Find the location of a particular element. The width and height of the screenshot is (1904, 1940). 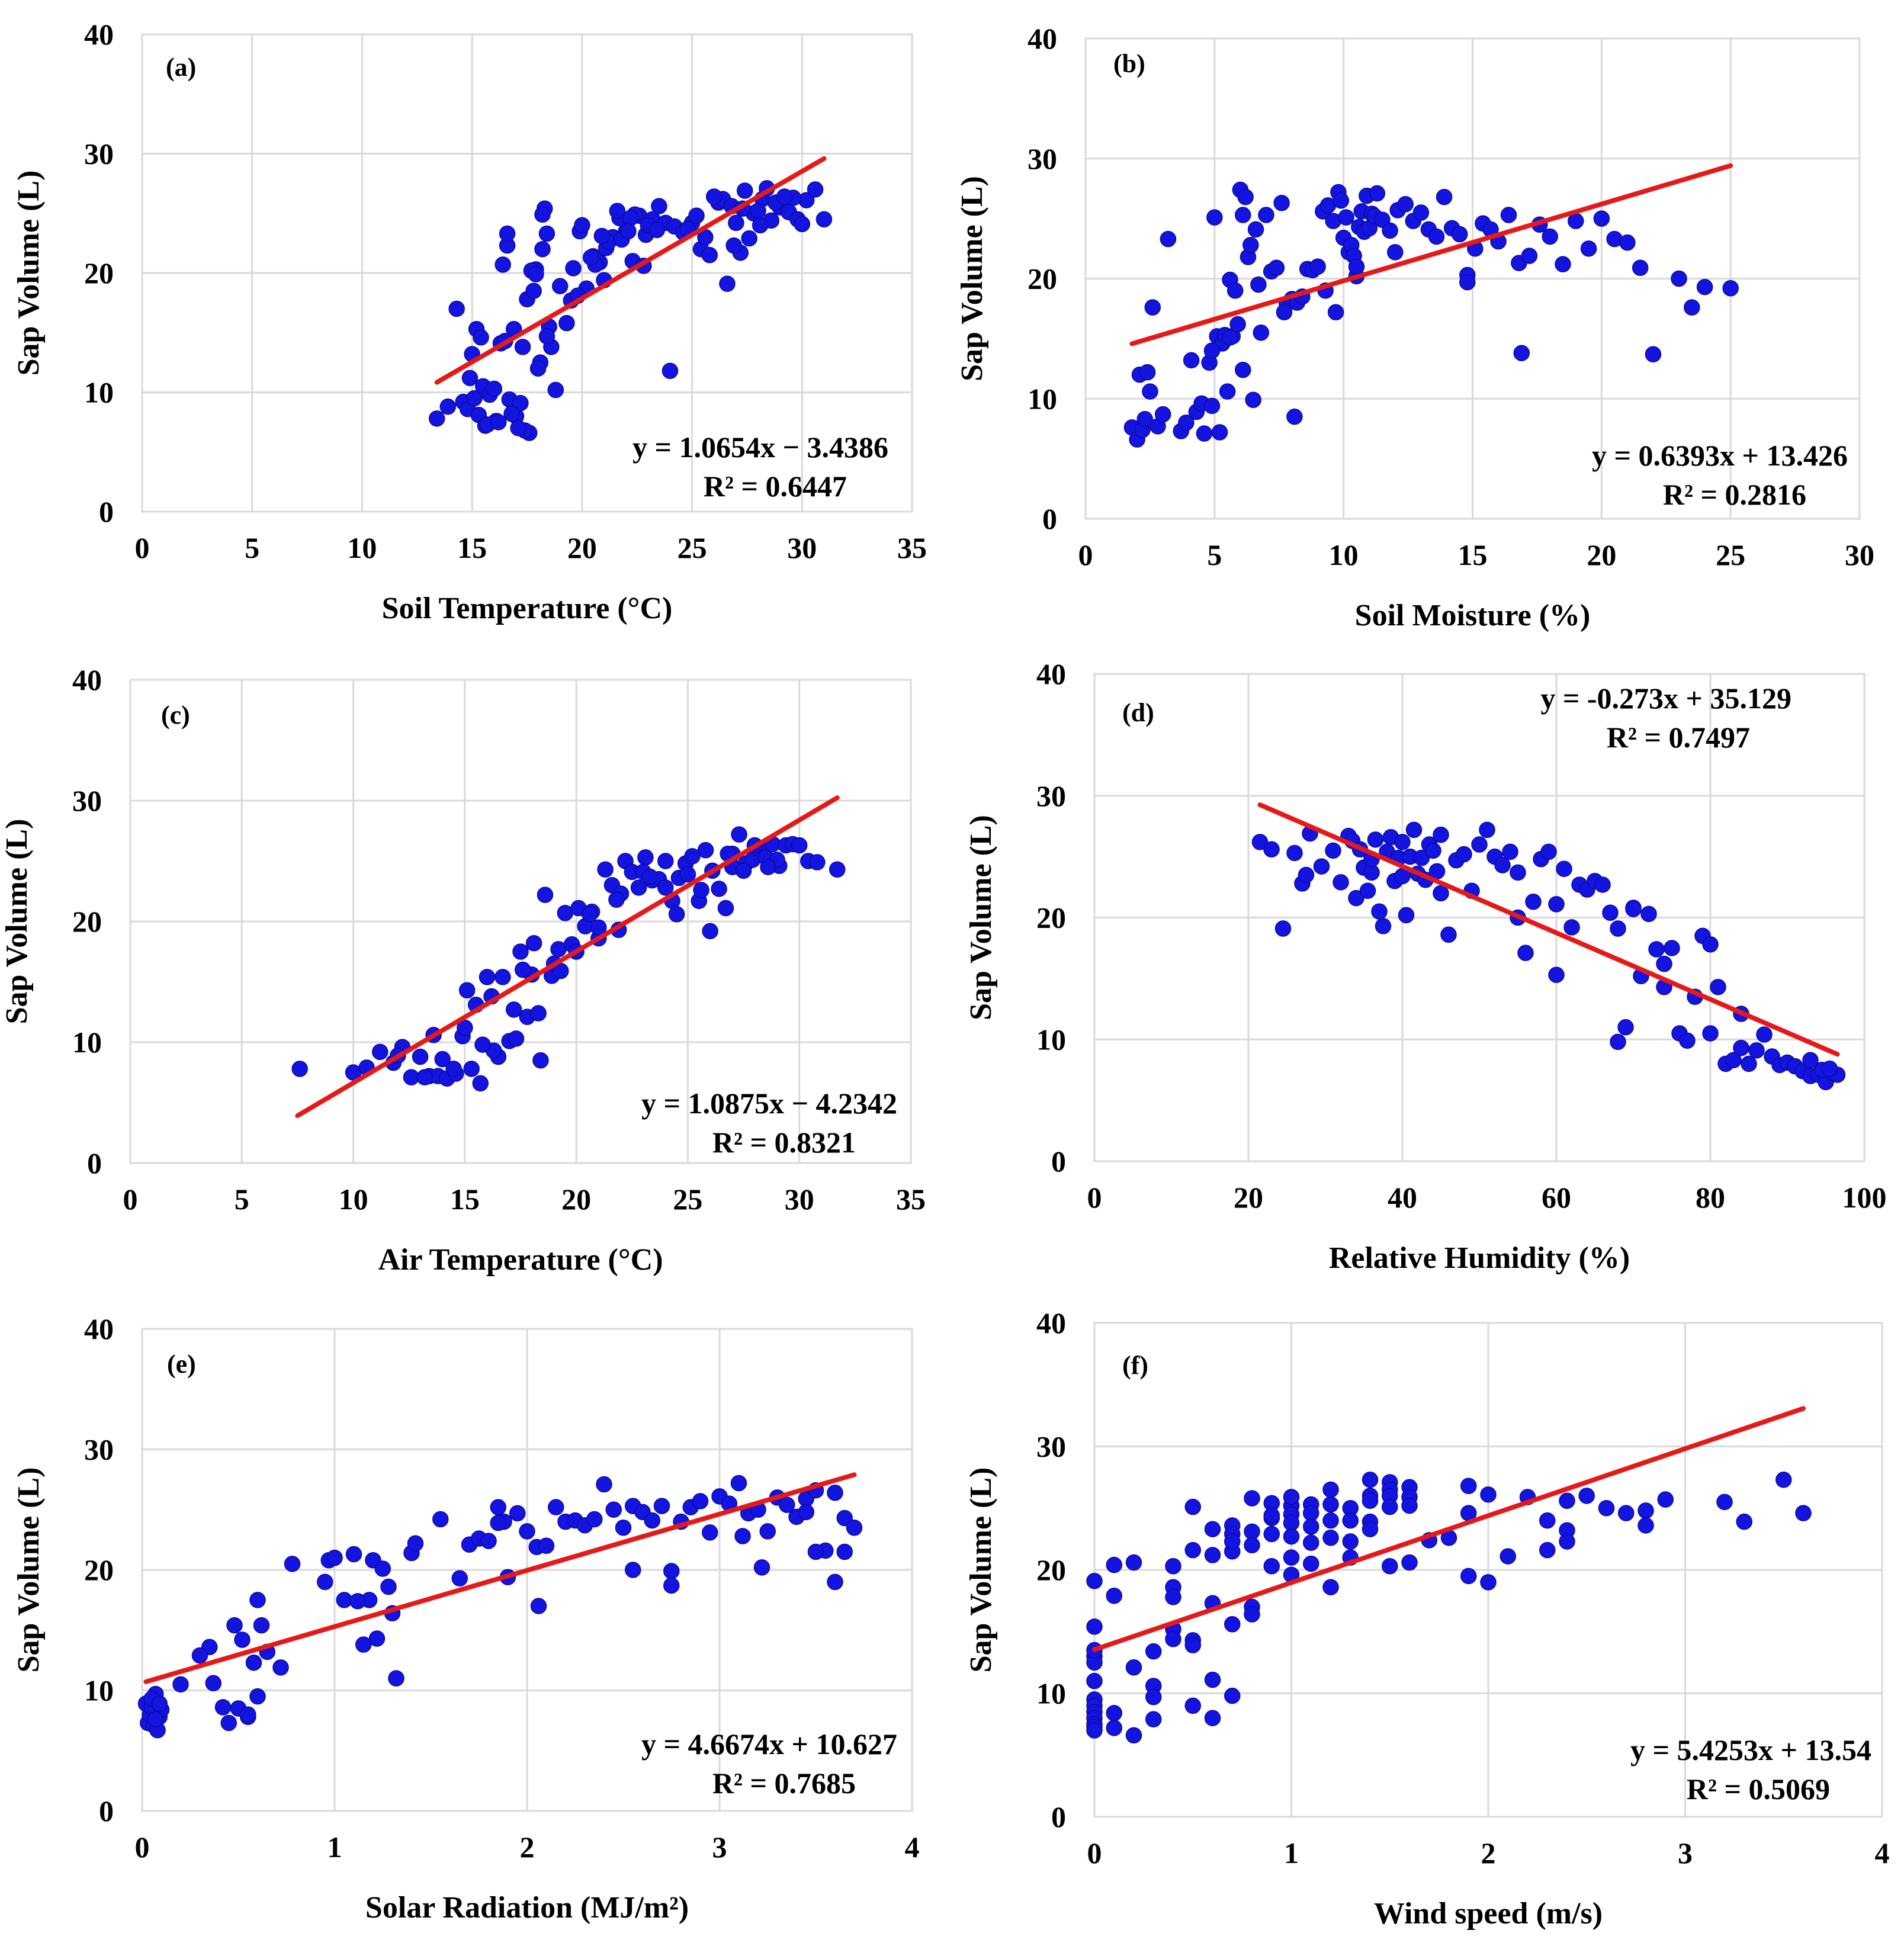

x-axis-label: Soil Temperature (°C) is located at coordinates (527, 608).